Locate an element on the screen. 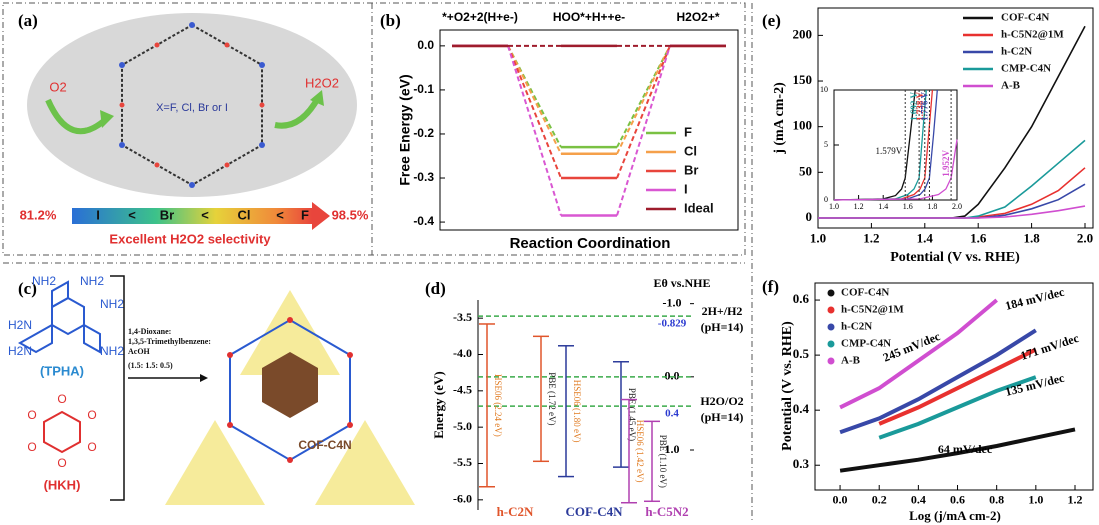  y-tick-label: -0.4 is located at coordinates (423, 221).